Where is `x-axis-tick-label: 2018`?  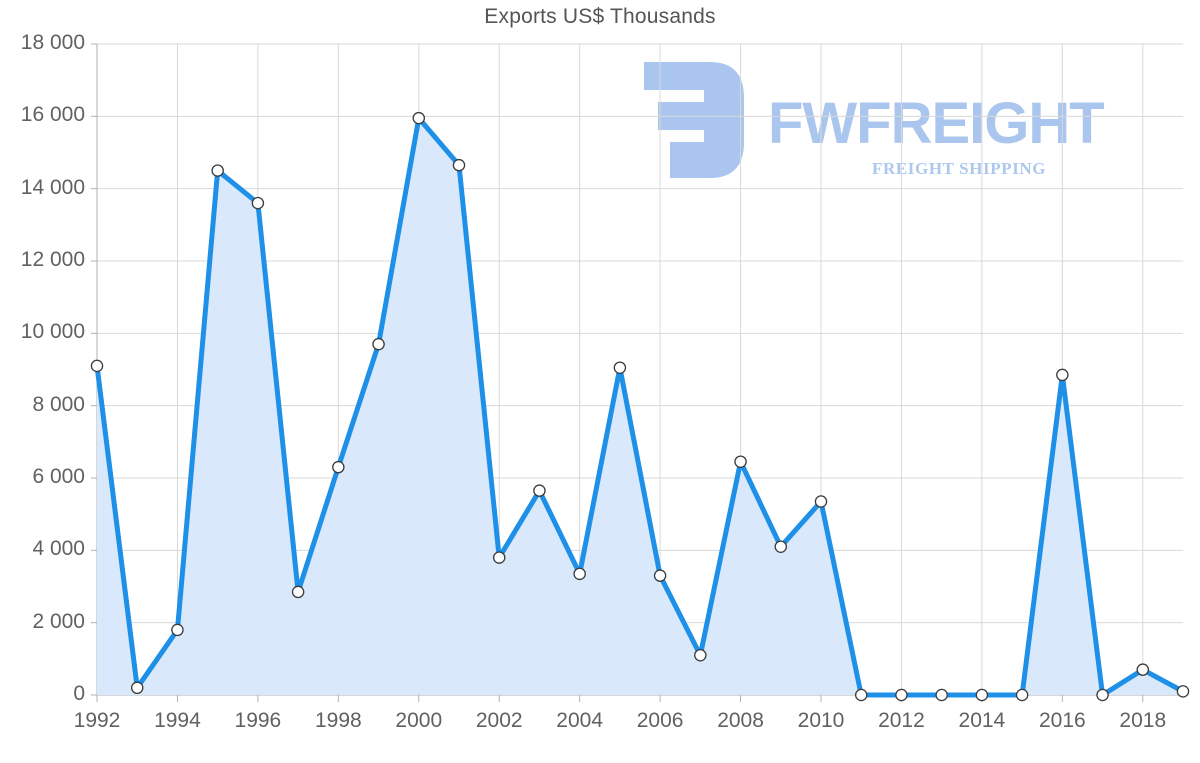
x-axis-tick-label: 2018 is located at coordinates (1143, 720).